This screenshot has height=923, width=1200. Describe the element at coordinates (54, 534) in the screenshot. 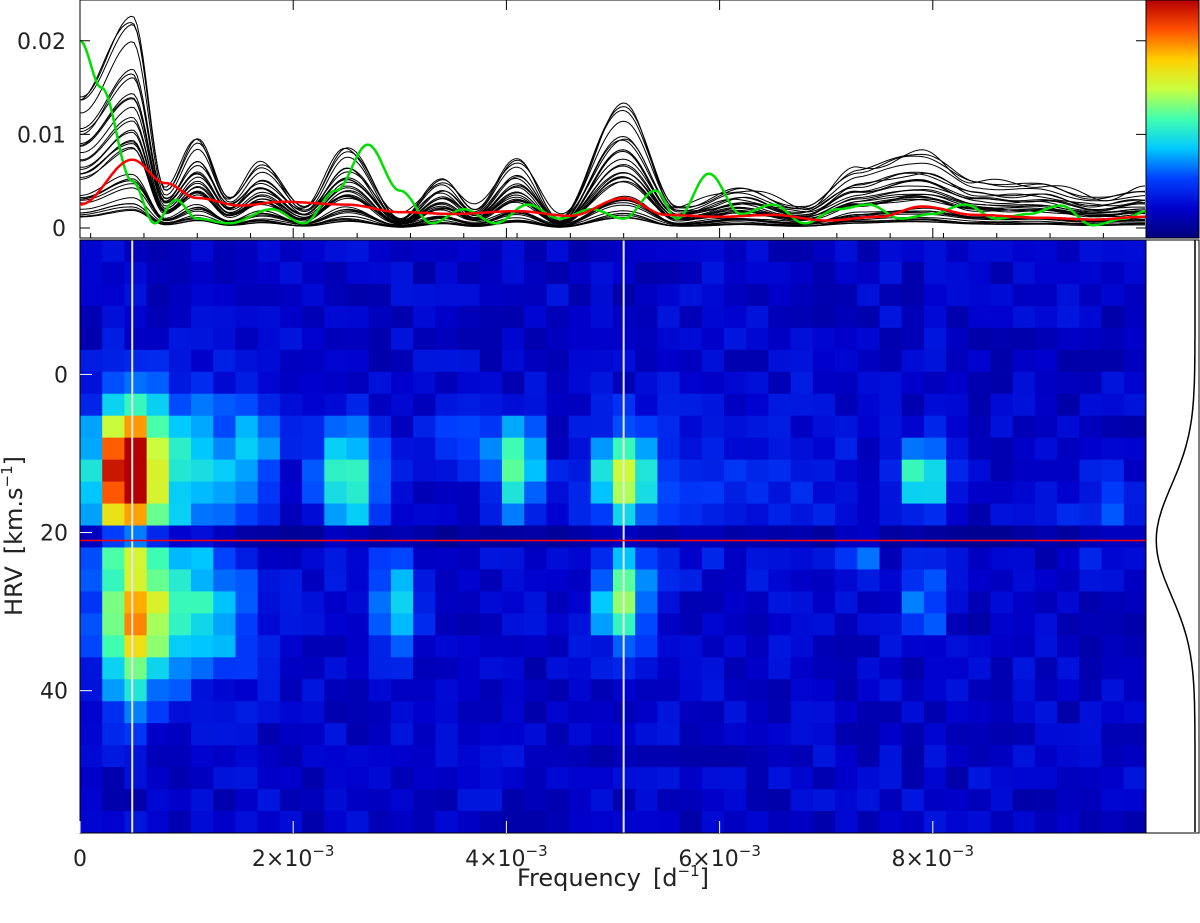

I see `heatmap-y-tick-label: 20` at that location.